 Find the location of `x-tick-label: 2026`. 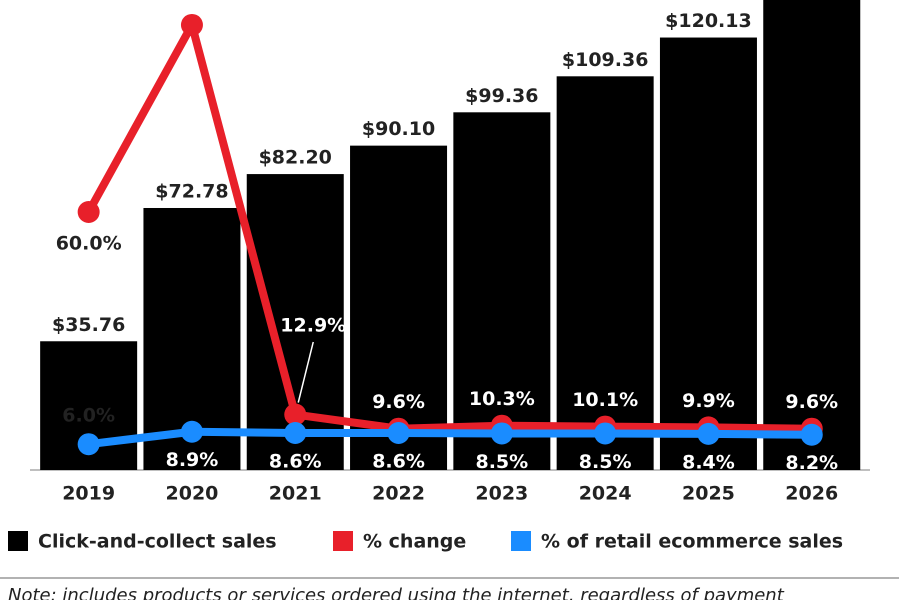

x-tick-label: 2026 is located at coordinates (811, 494).